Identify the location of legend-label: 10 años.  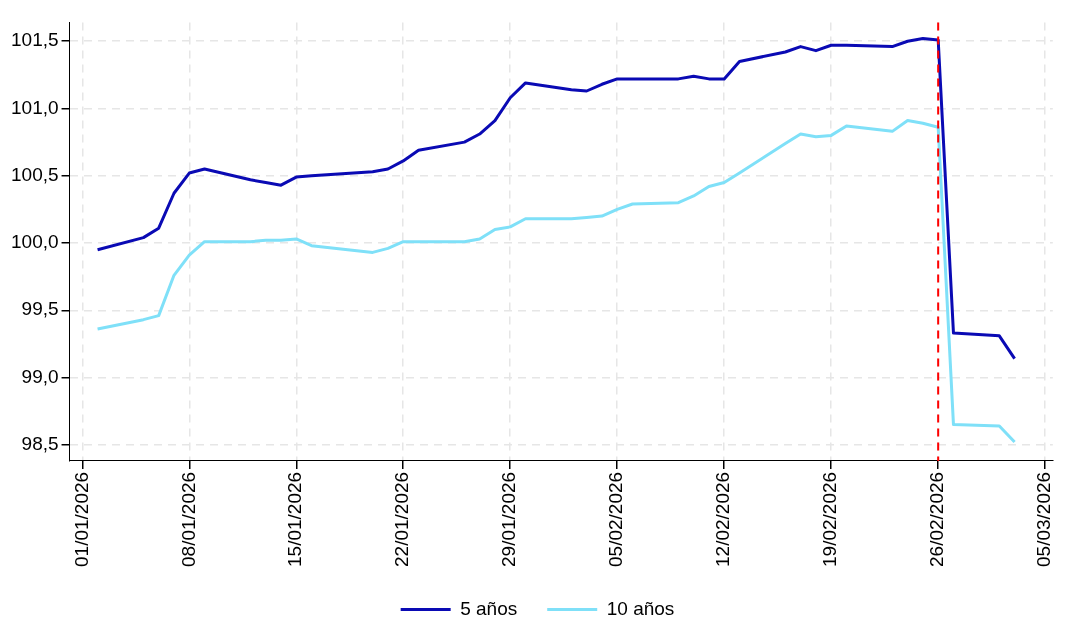
(640, 608).